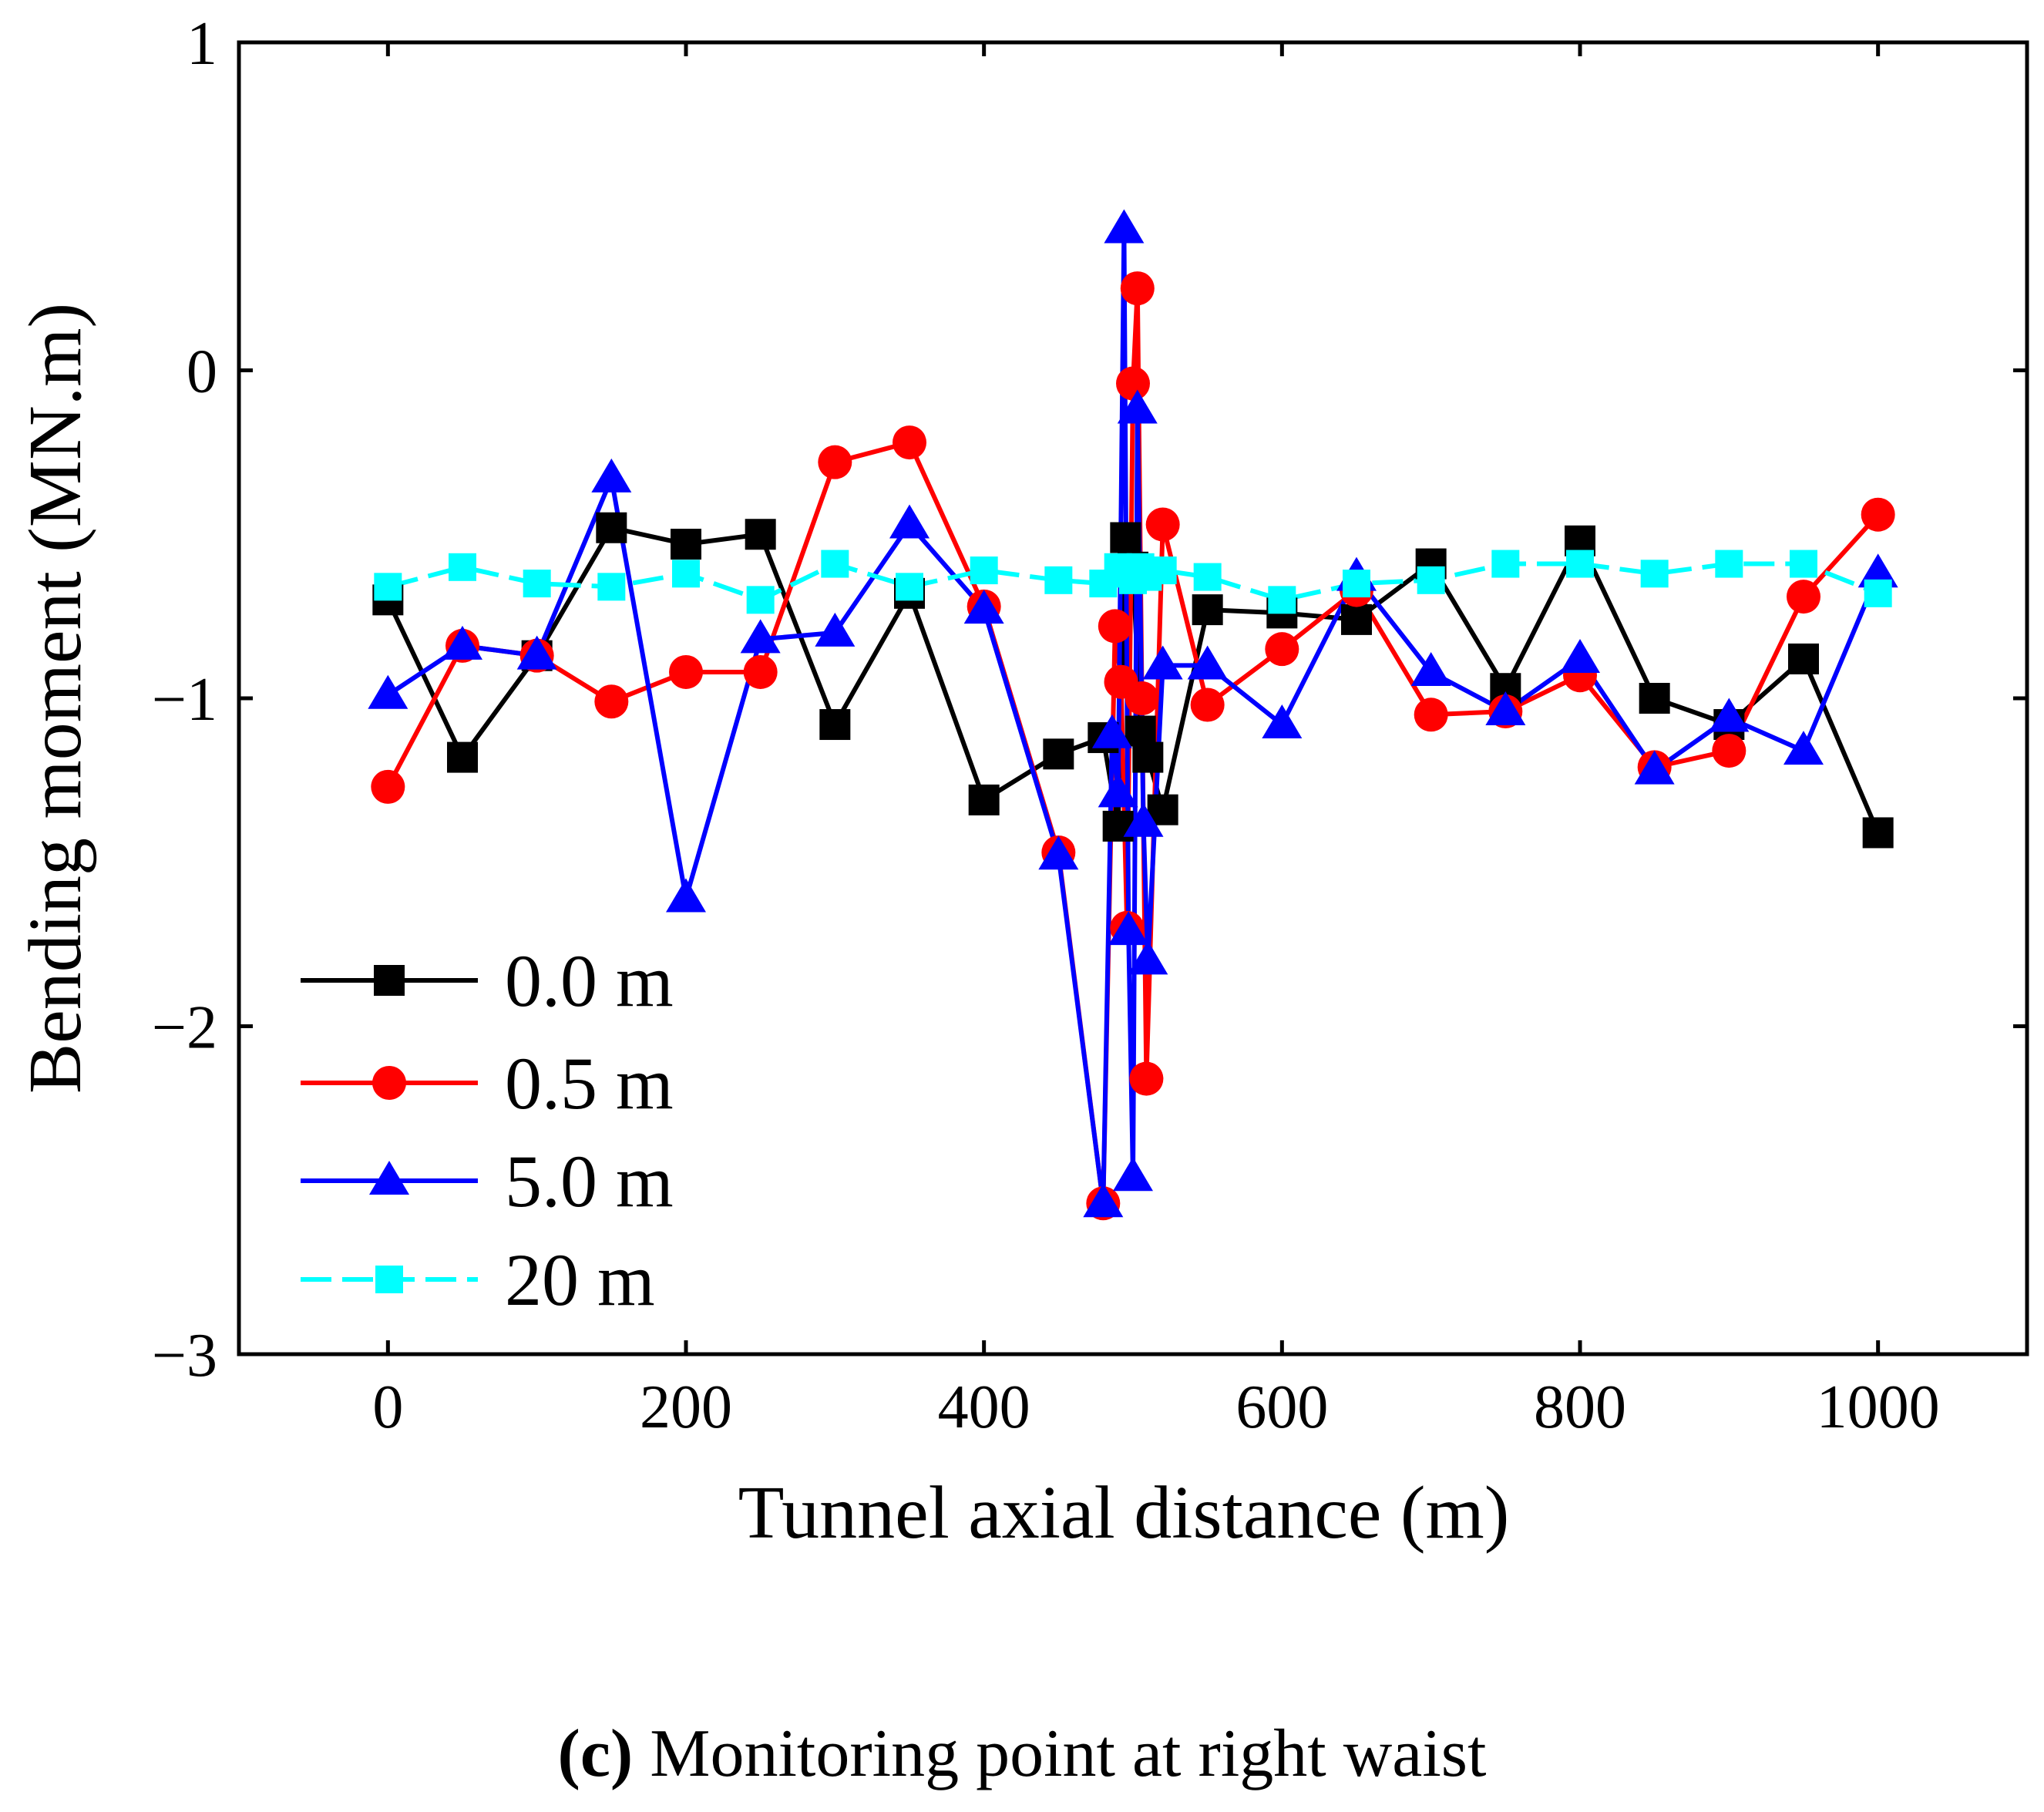 The height and width of the screenshot is (1812, 2044). Describe the element at coordinates (388, 1407) in the screenshot. I see `x-tick-label-0: 0` at that location.